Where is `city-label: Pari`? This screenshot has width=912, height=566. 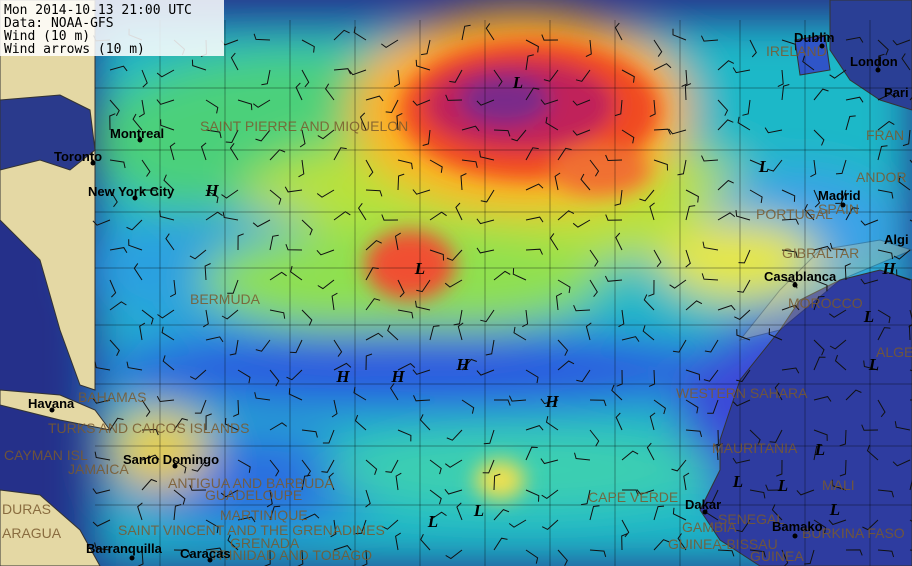 city-label: Pari is located at coordinates (896, 92).